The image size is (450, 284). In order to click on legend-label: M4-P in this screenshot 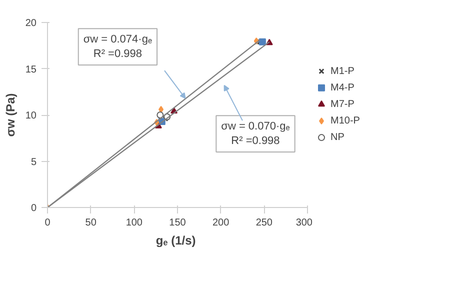, I will do `click(342, 88)`.